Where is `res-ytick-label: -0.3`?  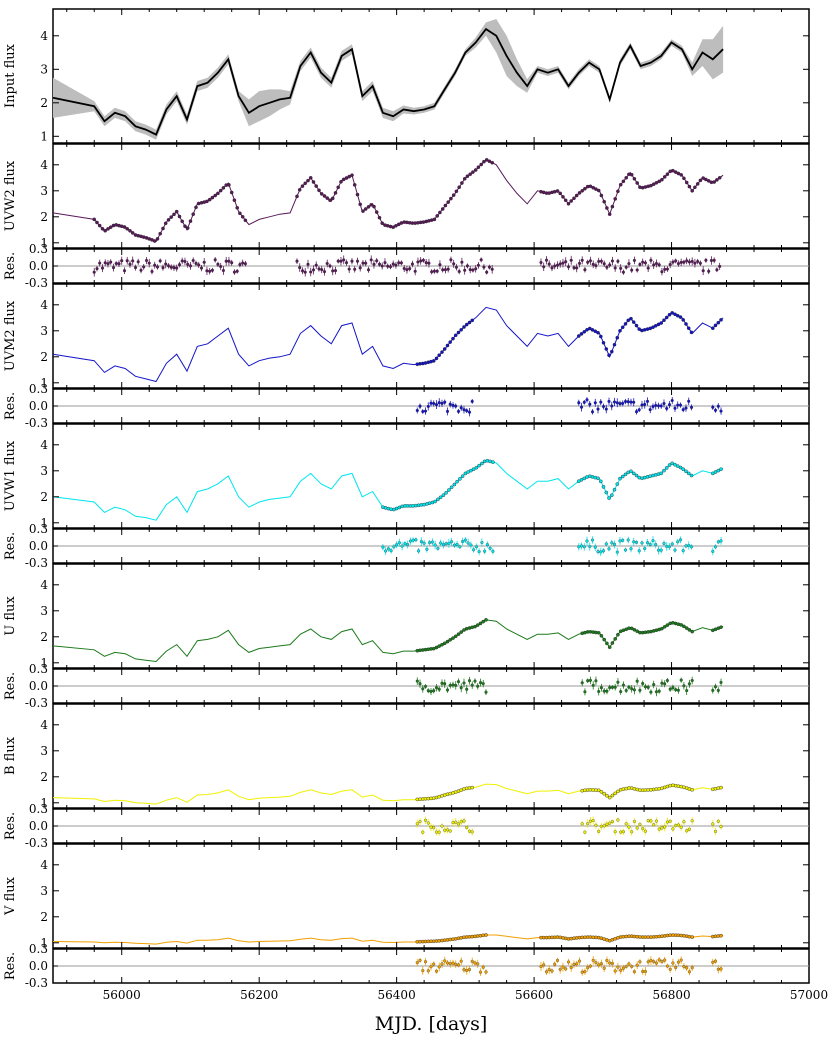 res-ytick-label: -0.3 is located at coordinates (36, 563).